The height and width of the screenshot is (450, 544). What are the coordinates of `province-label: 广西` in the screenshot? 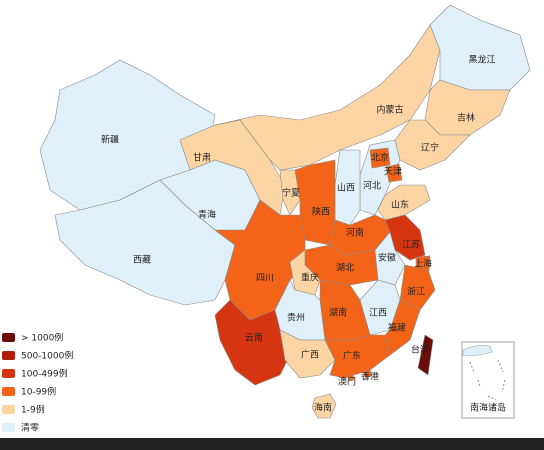 It's located at (310, 355).